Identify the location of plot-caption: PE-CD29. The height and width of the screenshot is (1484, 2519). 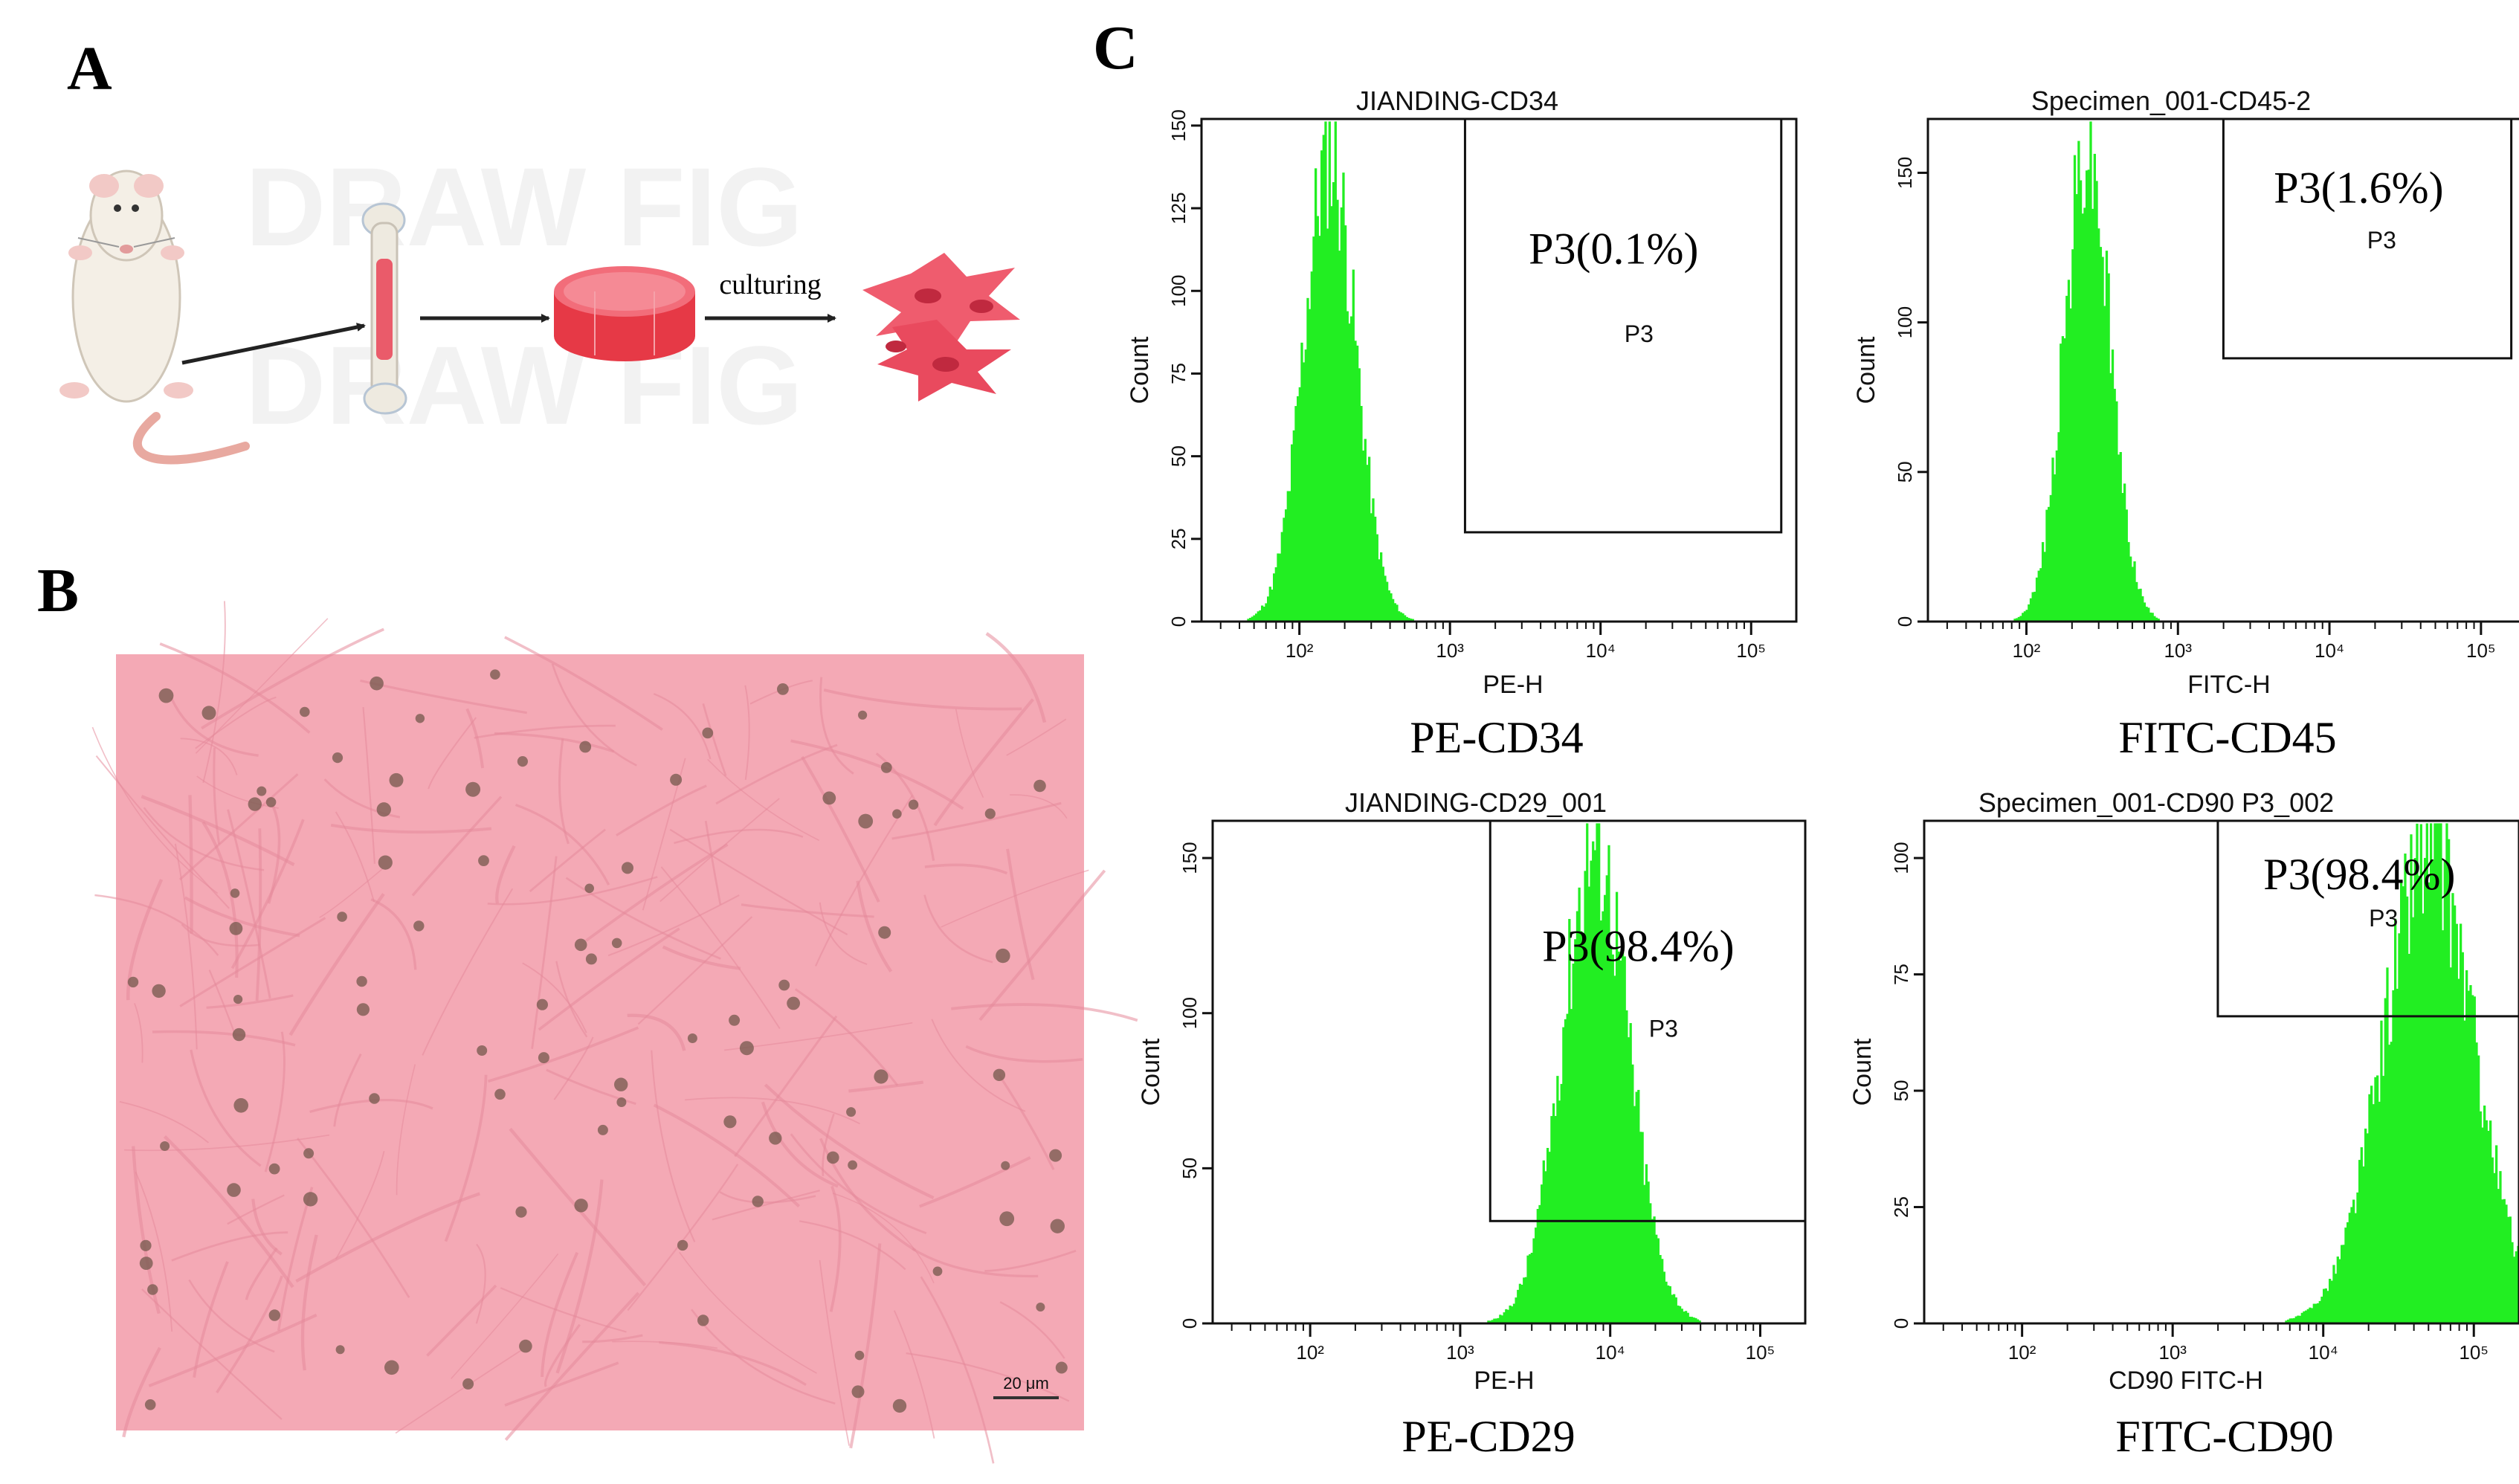
(1488, 1436).